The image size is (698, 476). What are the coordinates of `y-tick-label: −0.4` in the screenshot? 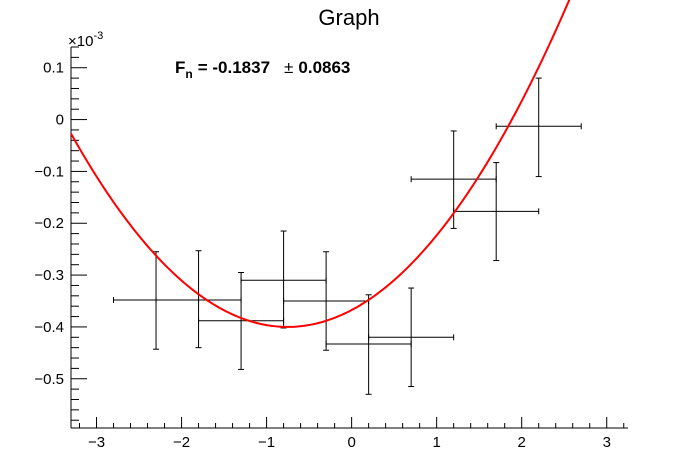 It's located at (49, 327).